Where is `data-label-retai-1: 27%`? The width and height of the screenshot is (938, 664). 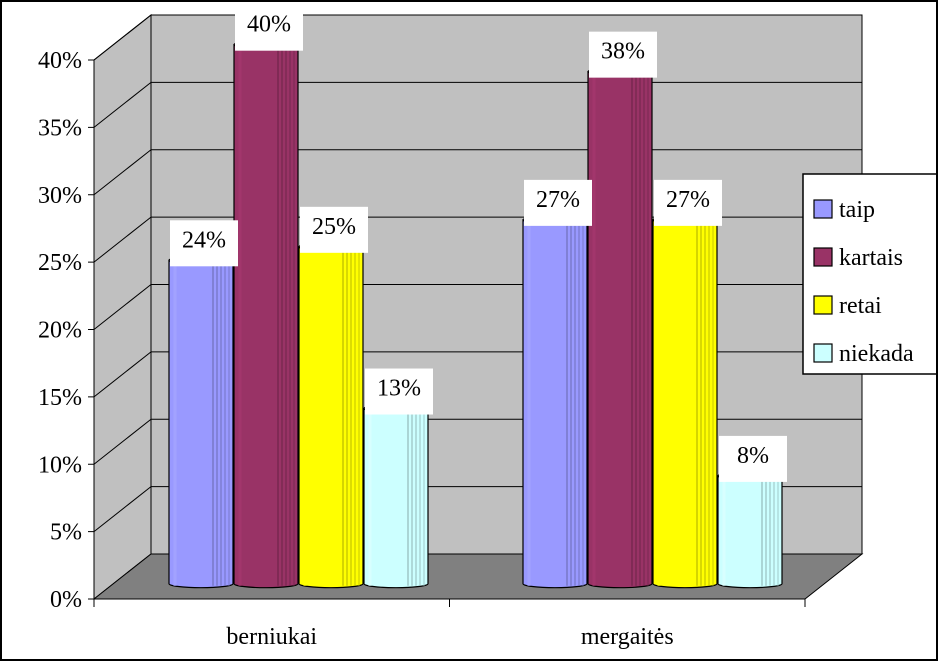
data-label-retai-1: 27% is located at coordinates (688, 200).